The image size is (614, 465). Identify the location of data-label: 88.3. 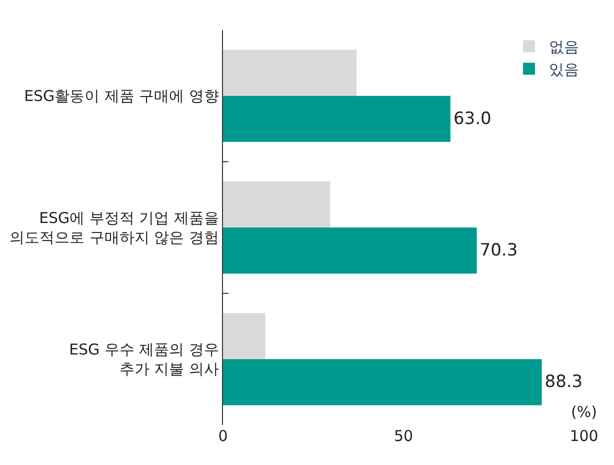
(563, 382).